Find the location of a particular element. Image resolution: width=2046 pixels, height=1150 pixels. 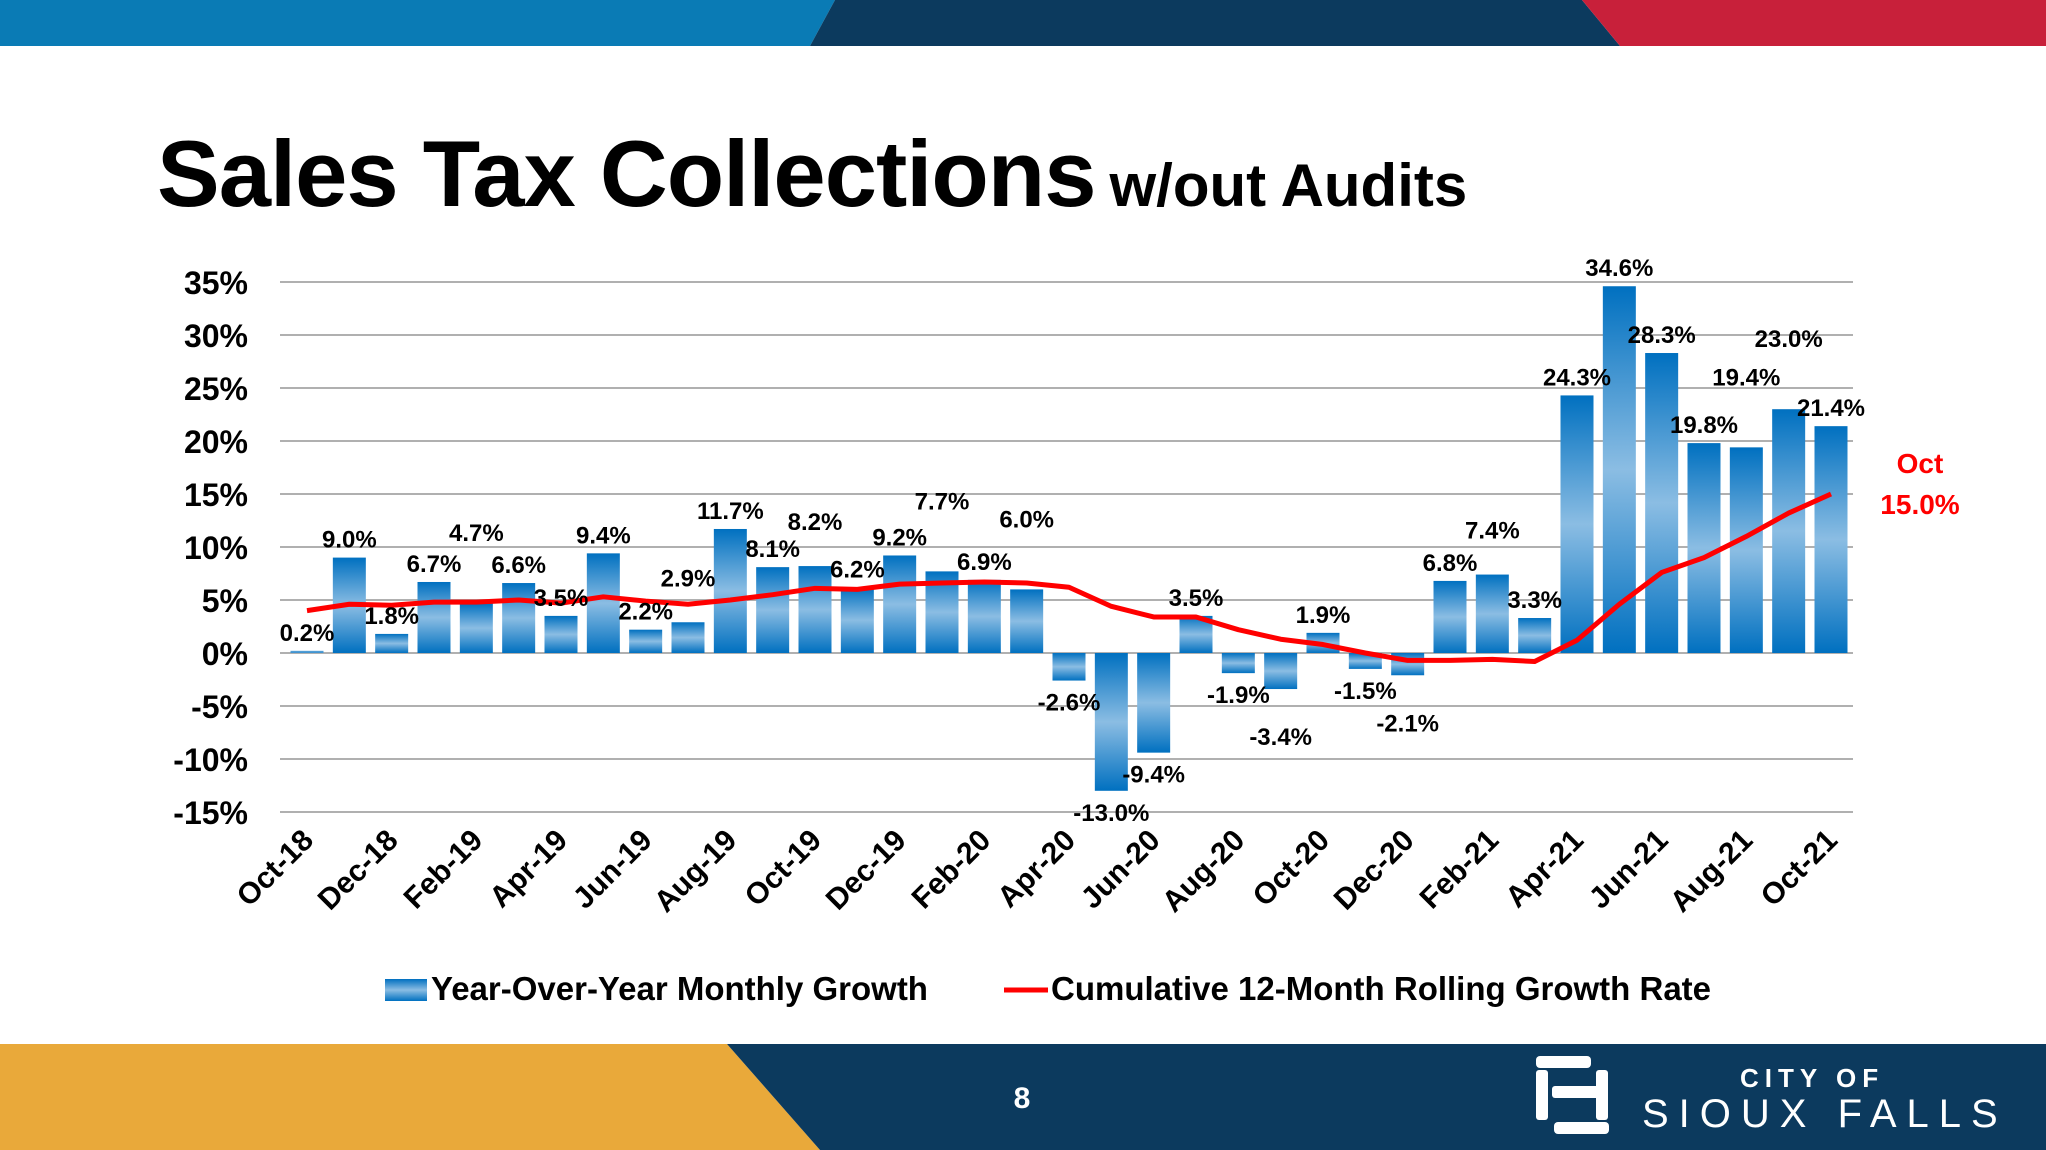

annotation-value: 15.0% is located at coordinates (1919, 504).